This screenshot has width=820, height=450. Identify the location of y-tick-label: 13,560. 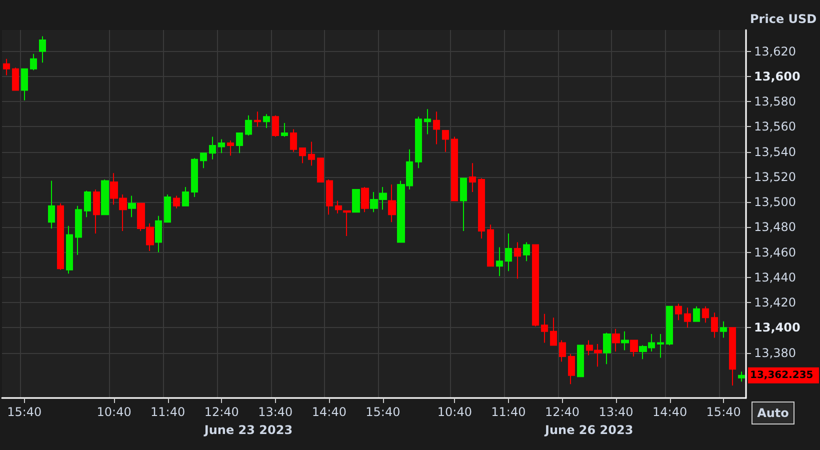
(775, 127).